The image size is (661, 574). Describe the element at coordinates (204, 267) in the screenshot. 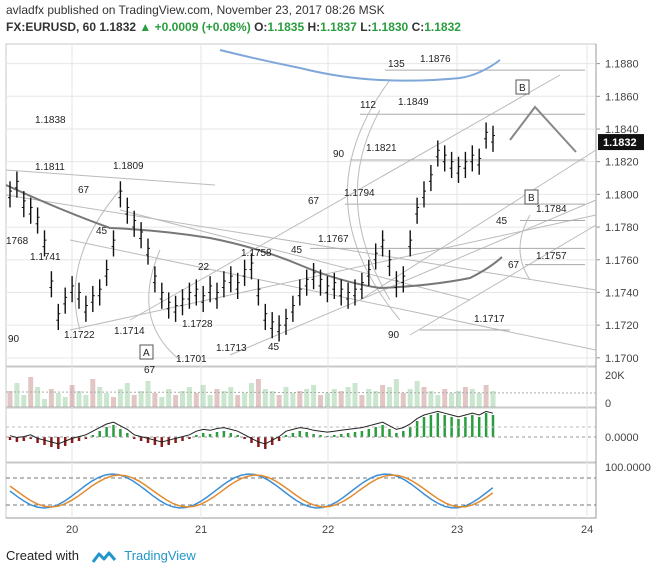

I see `level-label: 22` at that location.